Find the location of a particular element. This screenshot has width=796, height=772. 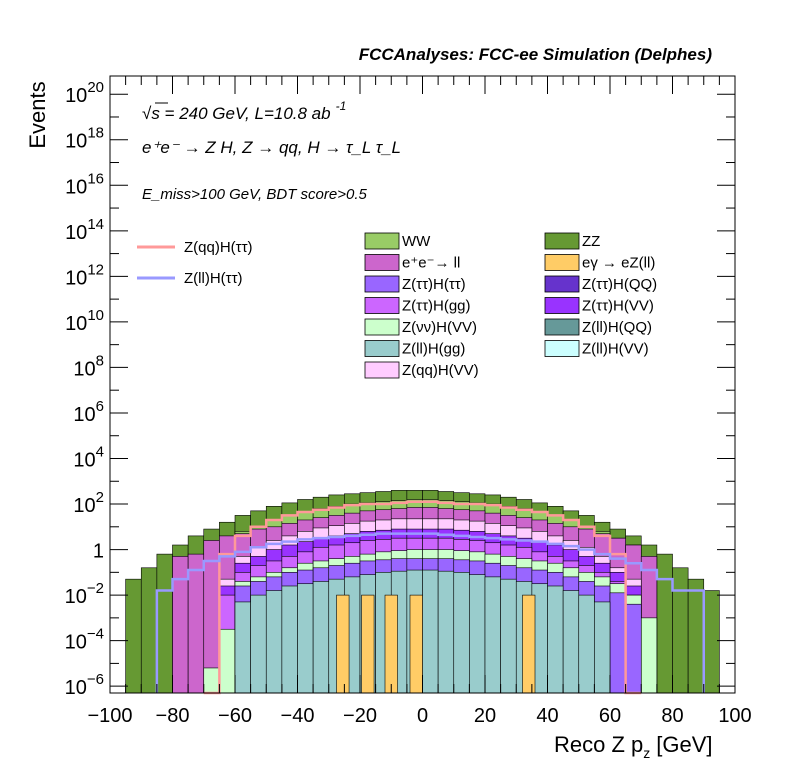

y-tick-label: 1 is located at coordinates (98, 552).